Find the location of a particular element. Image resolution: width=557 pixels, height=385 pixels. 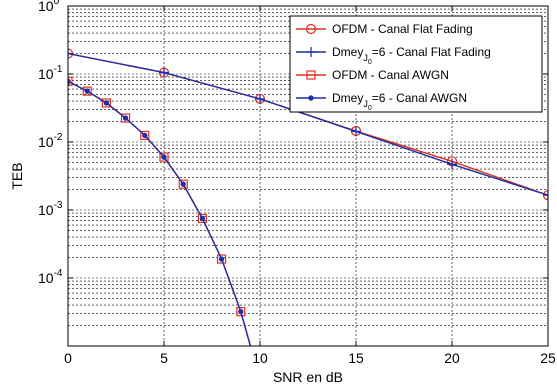

x-tick-label: 0 is located at coordinates (68, 358).